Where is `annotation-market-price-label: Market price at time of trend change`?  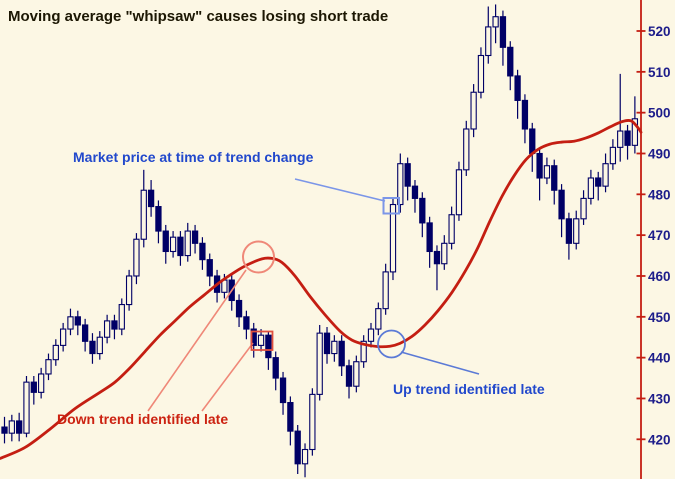
annotation-market-price-label: Market price at time of trend change is located at coordinates (193, 157).